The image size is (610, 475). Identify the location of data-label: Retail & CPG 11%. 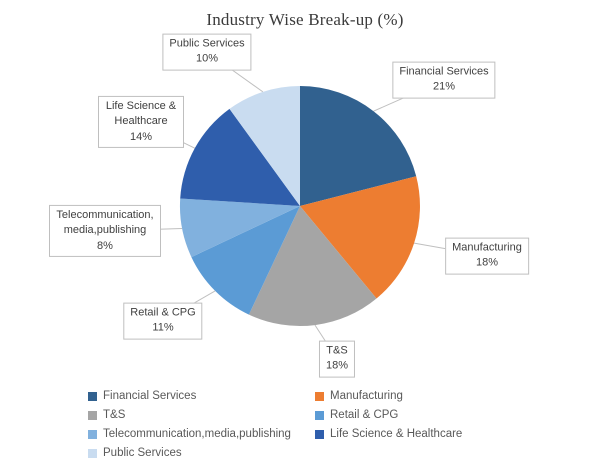
(163, 321).